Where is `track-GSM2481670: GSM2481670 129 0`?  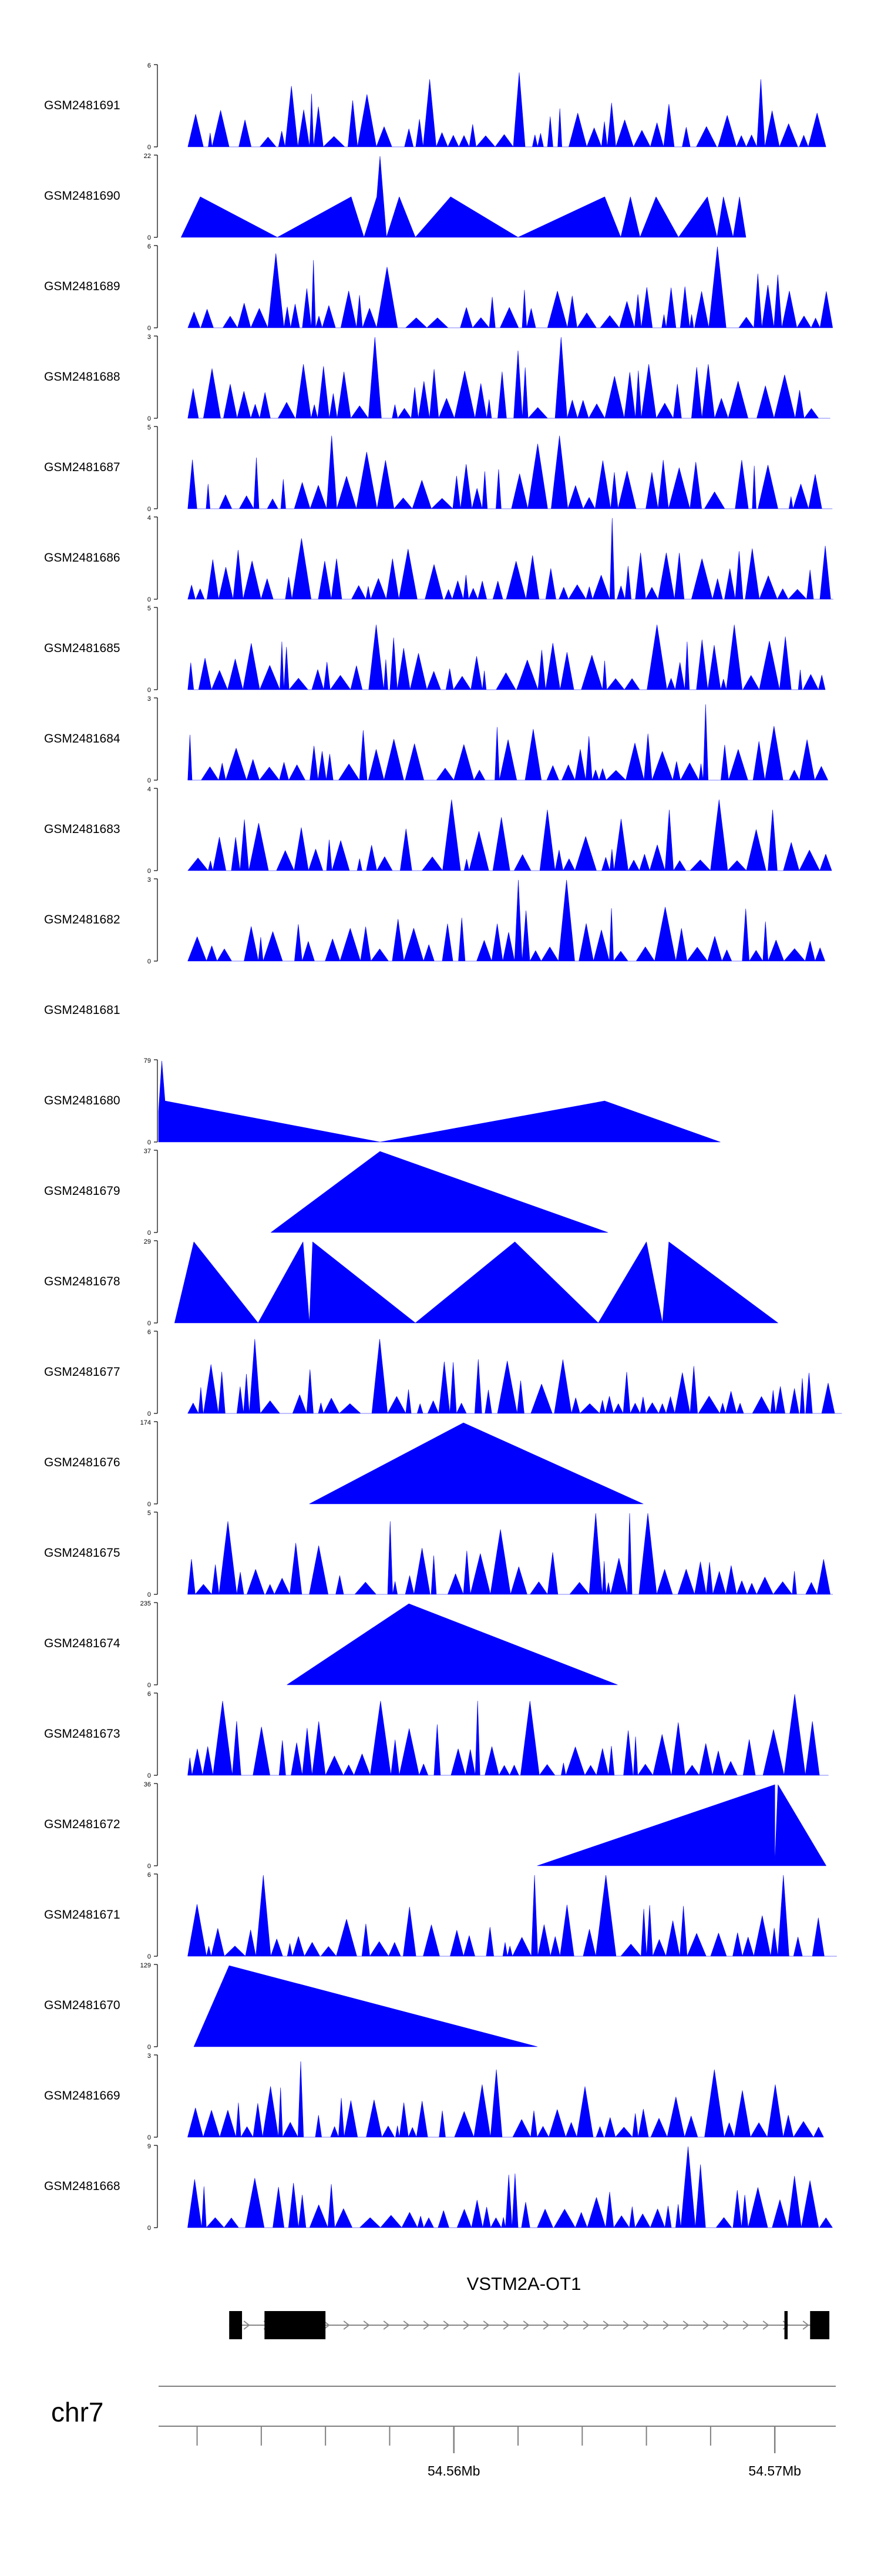 track-GSM2481670: GSM2481670 129 0 is located at coordinates (291, 2006).